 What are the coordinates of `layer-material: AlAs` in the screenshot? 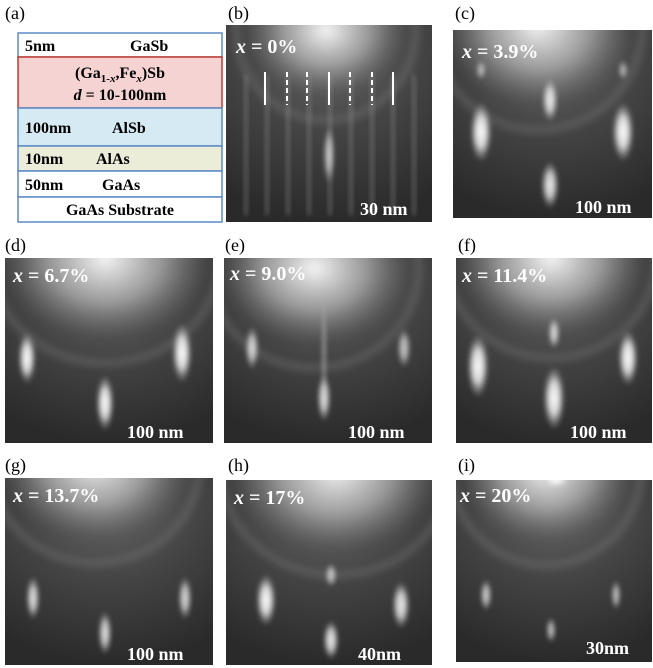 It's located at (113, 159).